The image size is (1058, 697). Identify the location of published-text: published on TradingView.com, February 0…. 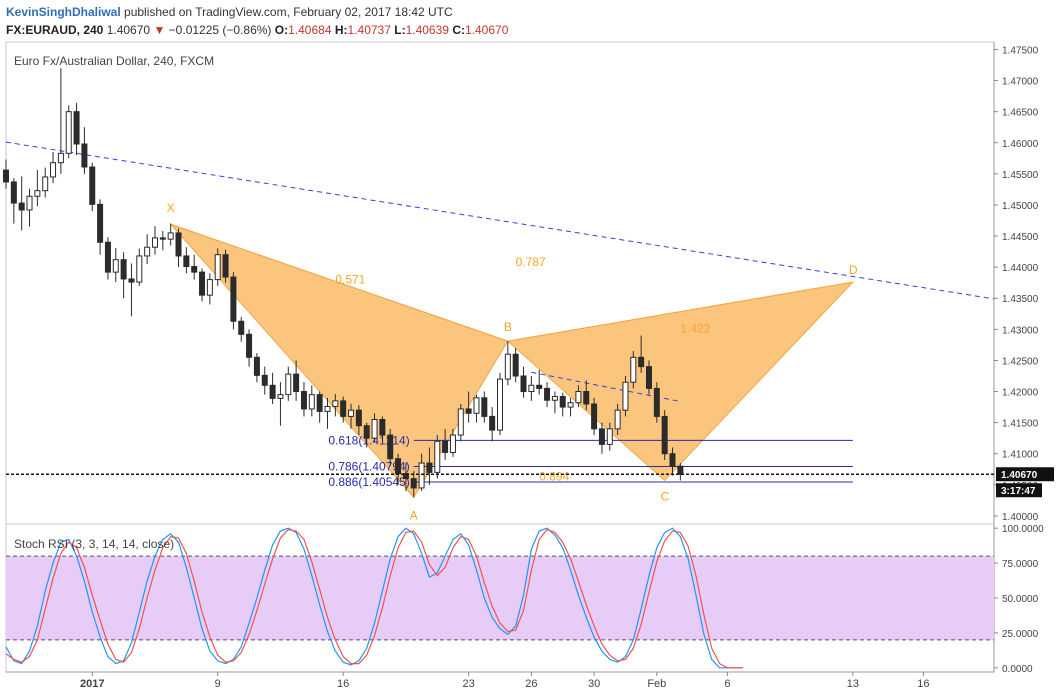
(288, 12).